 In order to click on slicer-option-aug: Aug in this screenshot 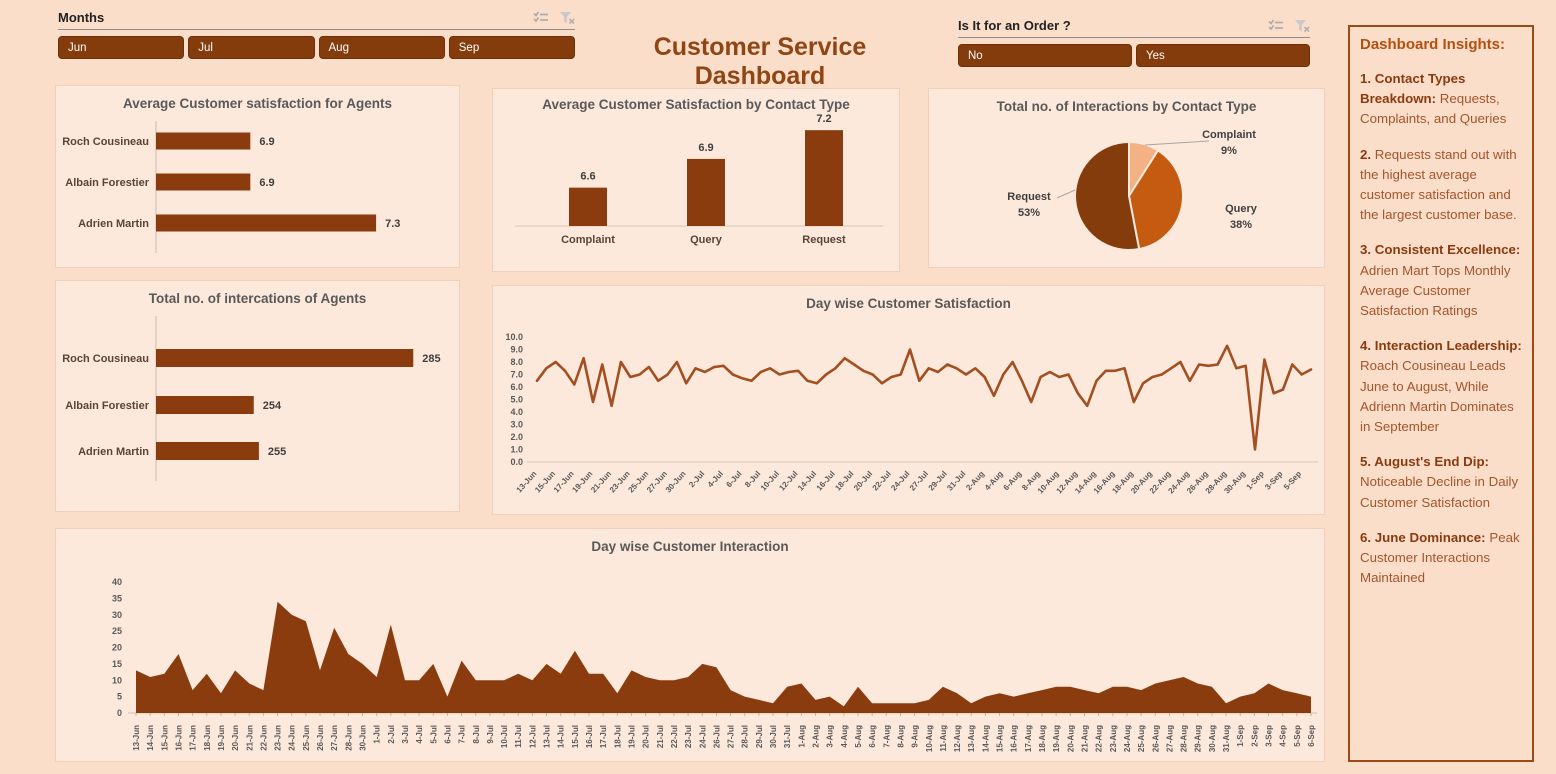, I will do `click(381, 47)`.